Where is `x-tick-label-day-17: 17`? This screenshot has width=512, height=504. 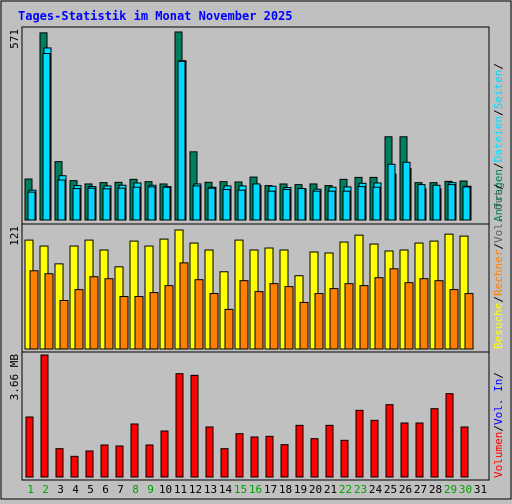
x-tick-label-day-17: 17 is located at coordinates (270, 489).